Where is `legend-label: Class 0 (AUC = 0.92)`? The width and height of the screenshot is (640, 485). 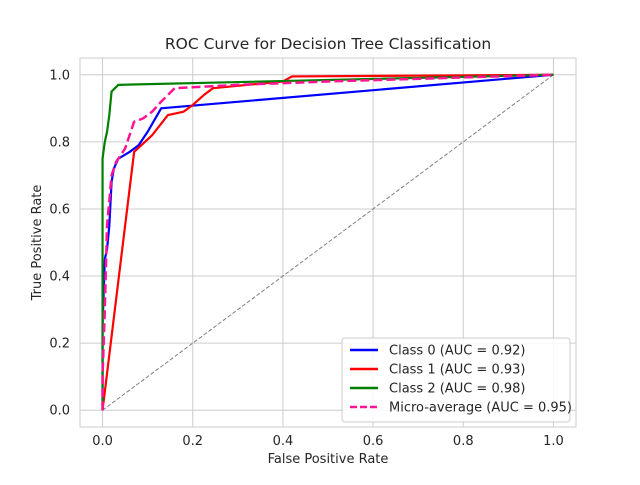
legend-label: Class 0 (AUC = 0.92) is located at coordinates (457, 351).